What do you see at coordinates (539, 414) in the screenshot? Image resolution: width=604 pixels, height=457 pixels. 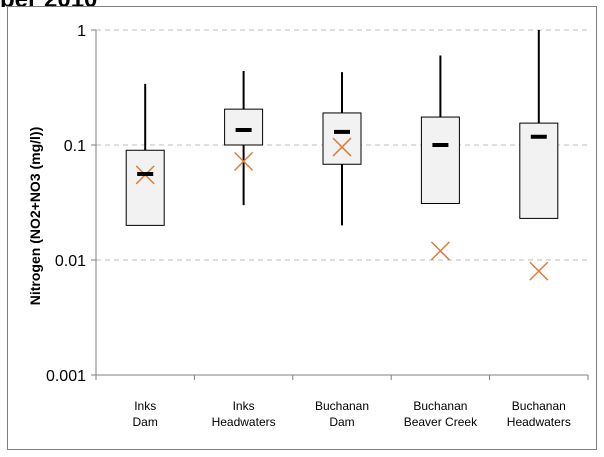 I see `x-category-label: Buchanan Headwaters` at bounding box center [539, 414].